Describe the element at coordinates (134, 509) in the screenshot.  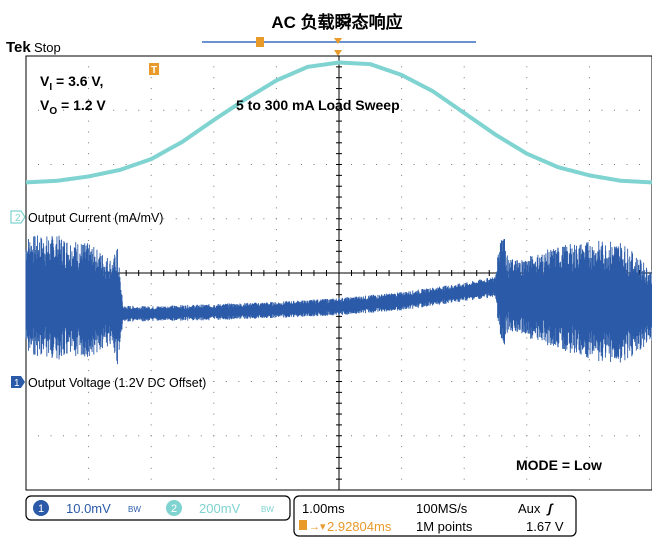
I see `ch1-bw-badge: BW` at that location.